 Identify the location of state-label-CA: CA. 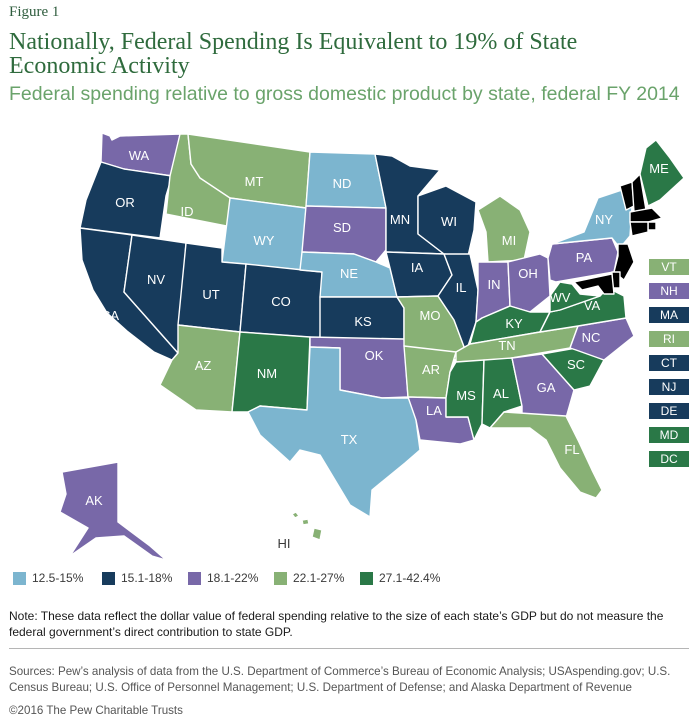
(110, 315).